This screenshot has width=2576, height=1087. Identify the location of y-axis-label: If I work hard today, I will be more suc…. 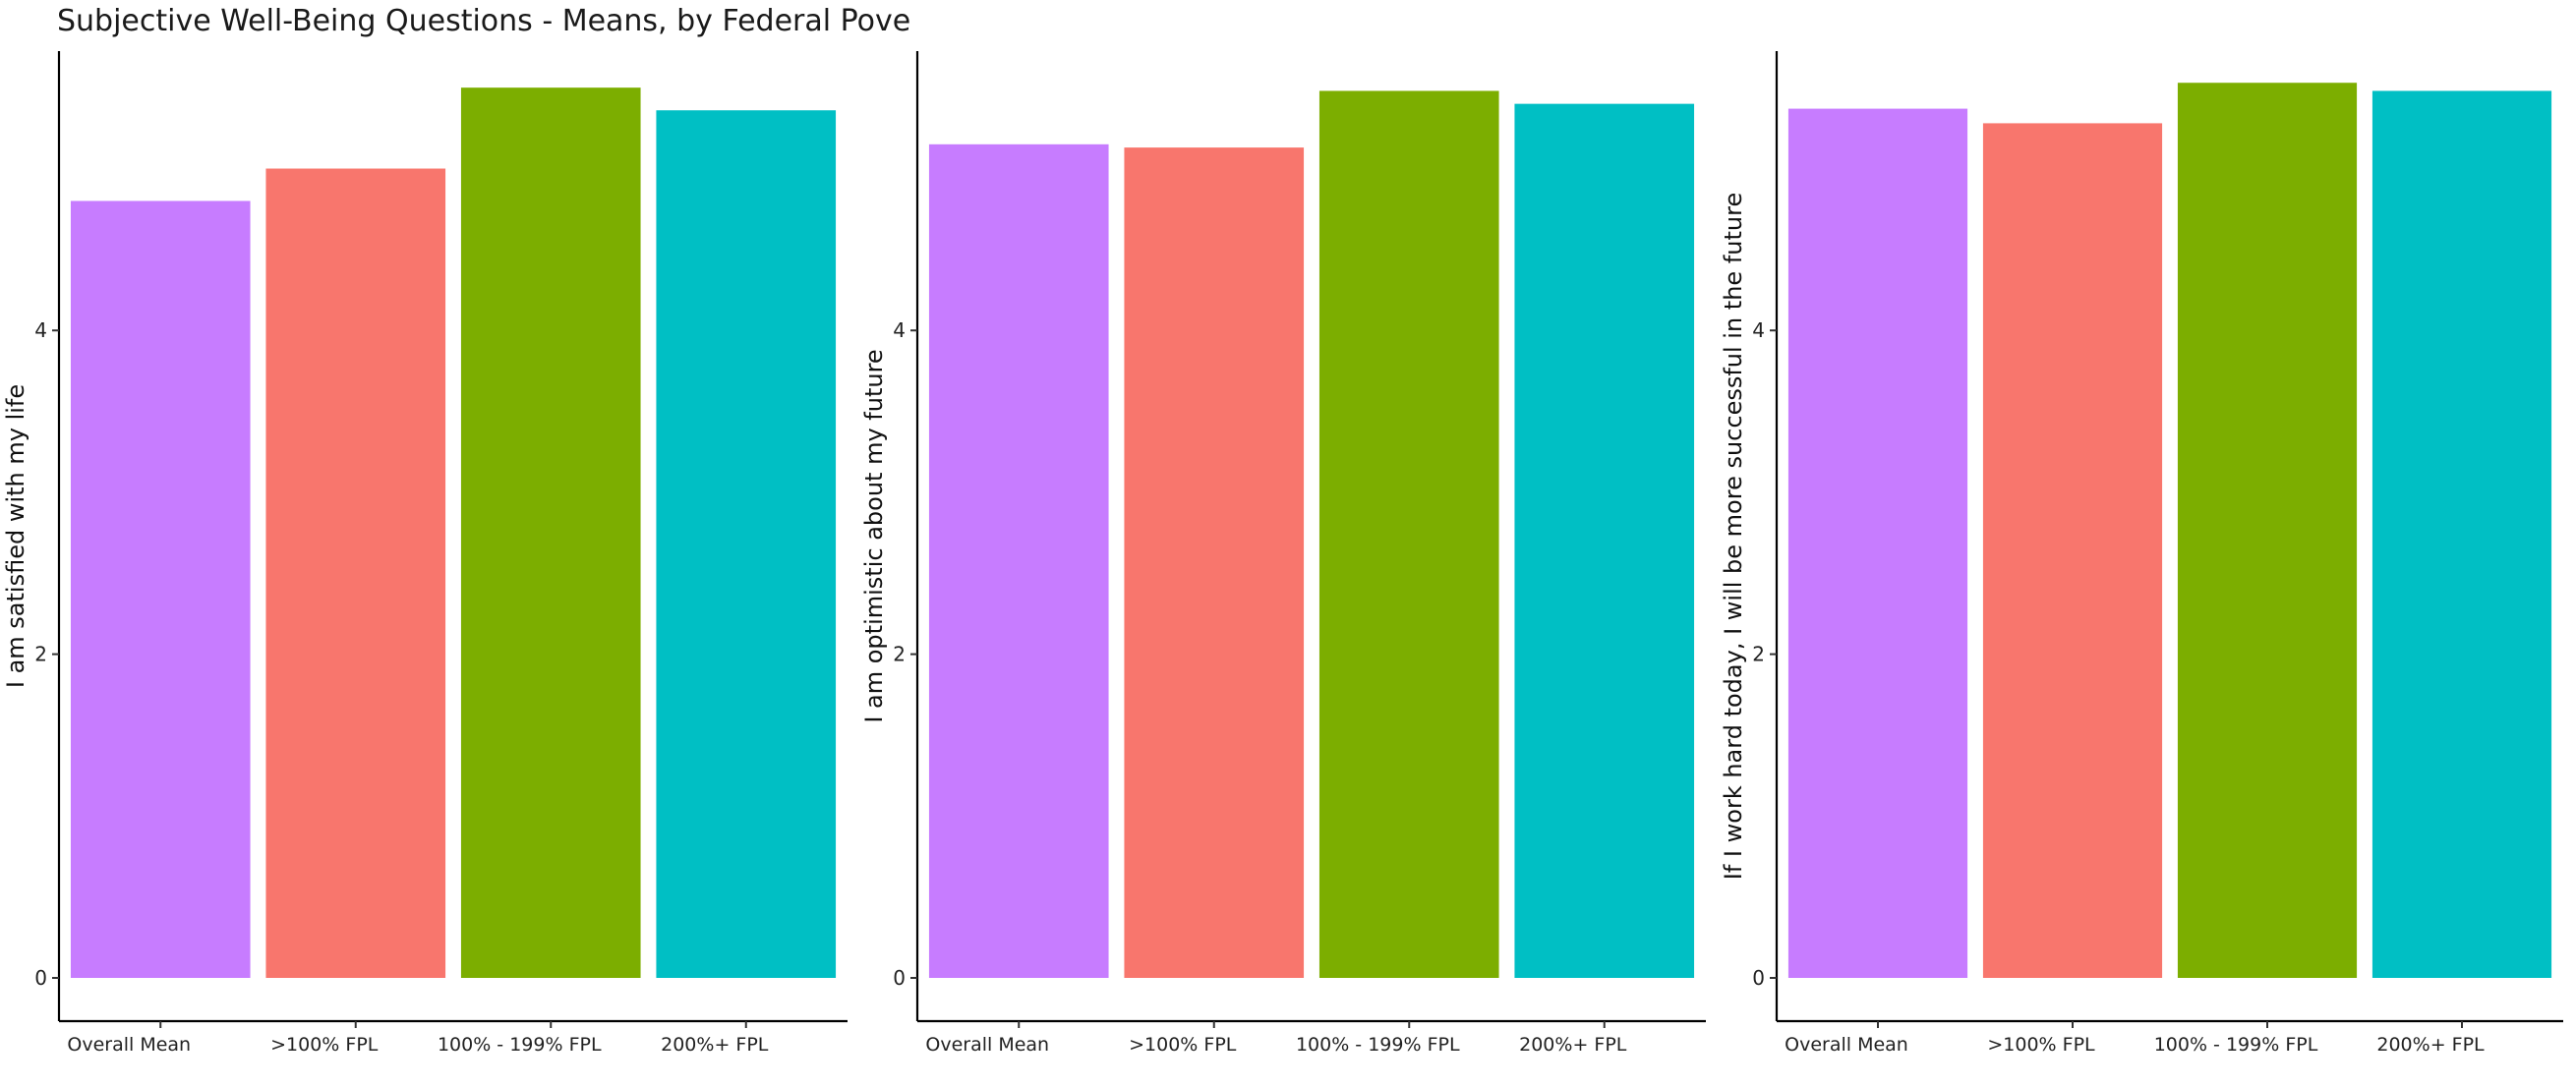
(1733, 536).